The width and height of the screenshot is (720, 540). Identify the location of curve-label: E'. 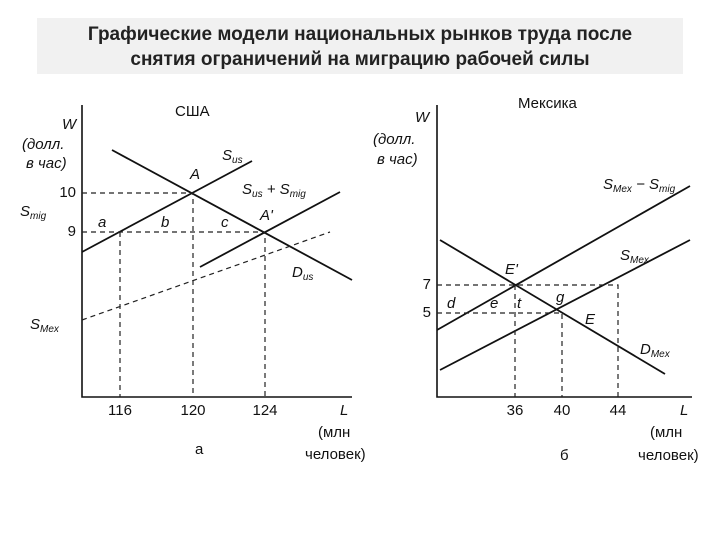
(512, 269).